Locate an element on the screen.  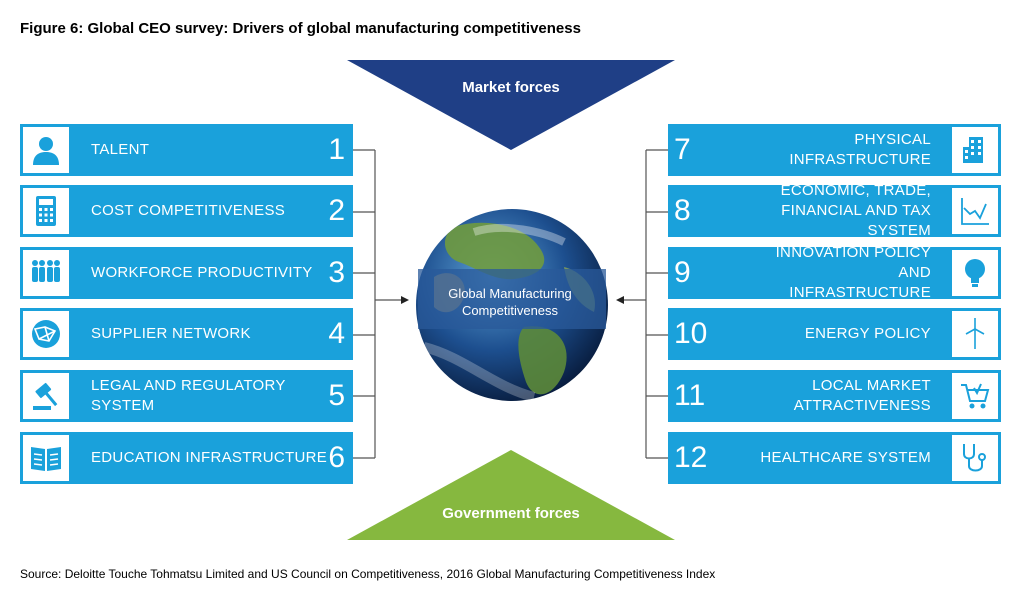
driver-label: HEALTHCARE SYSTEM is located at coordinates (845, 457).